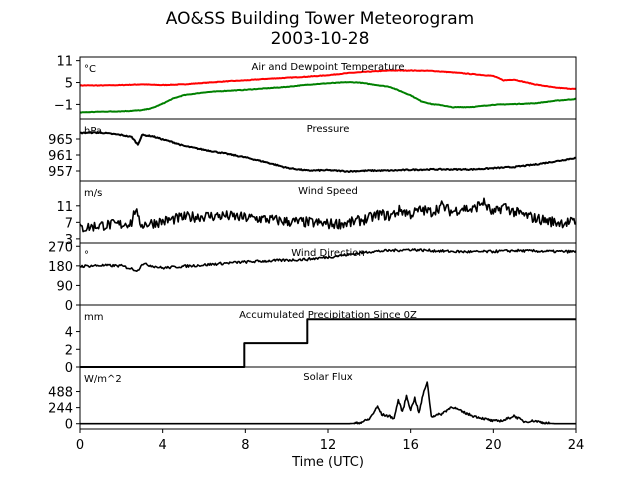 The height and width of the screenshot is (480, 640). What do you see at coordinates (69, 350) in the screenshot?
I see `y-tick-label: 2` at bounding box center [69, 350].